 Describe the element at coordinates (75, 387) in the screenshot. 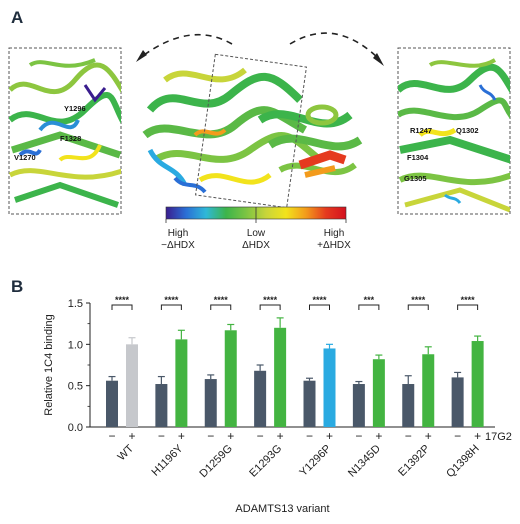

I see `y-tick-label: 0.5` at that location.